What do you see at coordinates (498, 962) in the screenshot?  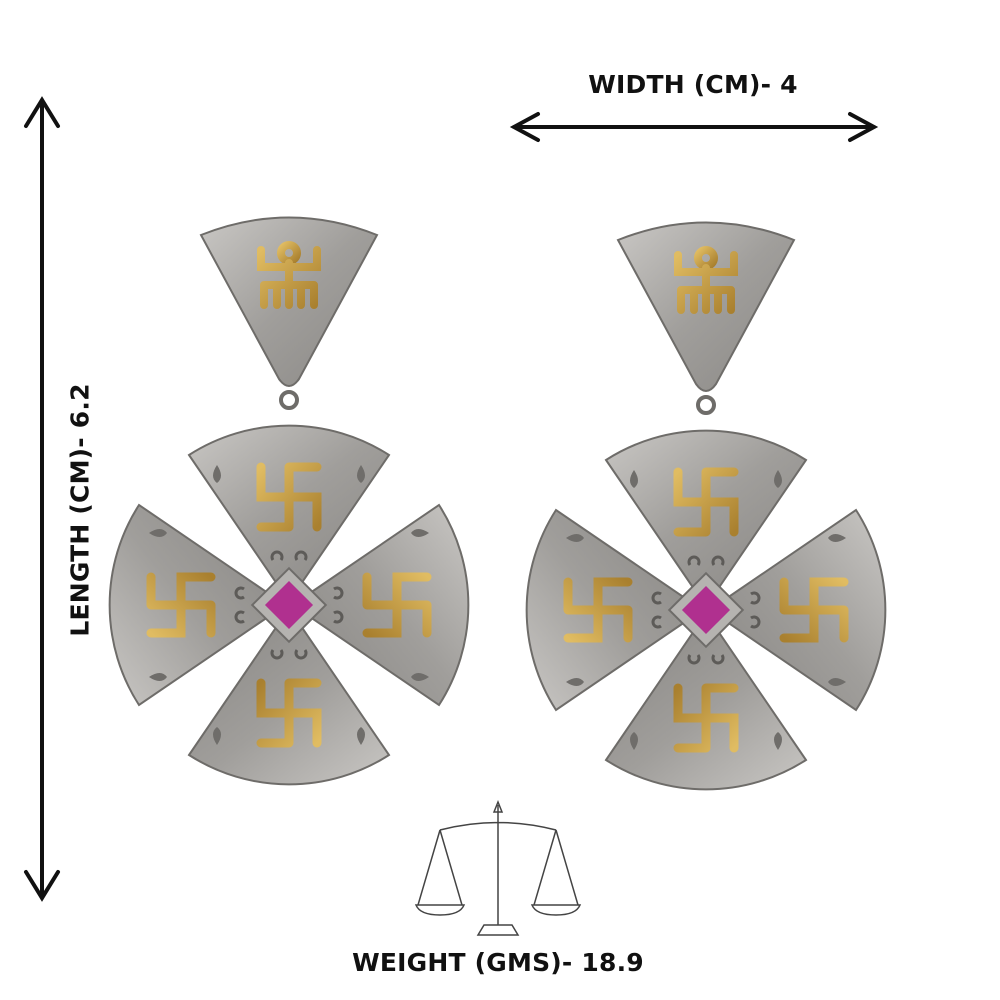 I see `weight-label: WEIGHT (GMS)- 18.9` at bounding box center [498, 962].